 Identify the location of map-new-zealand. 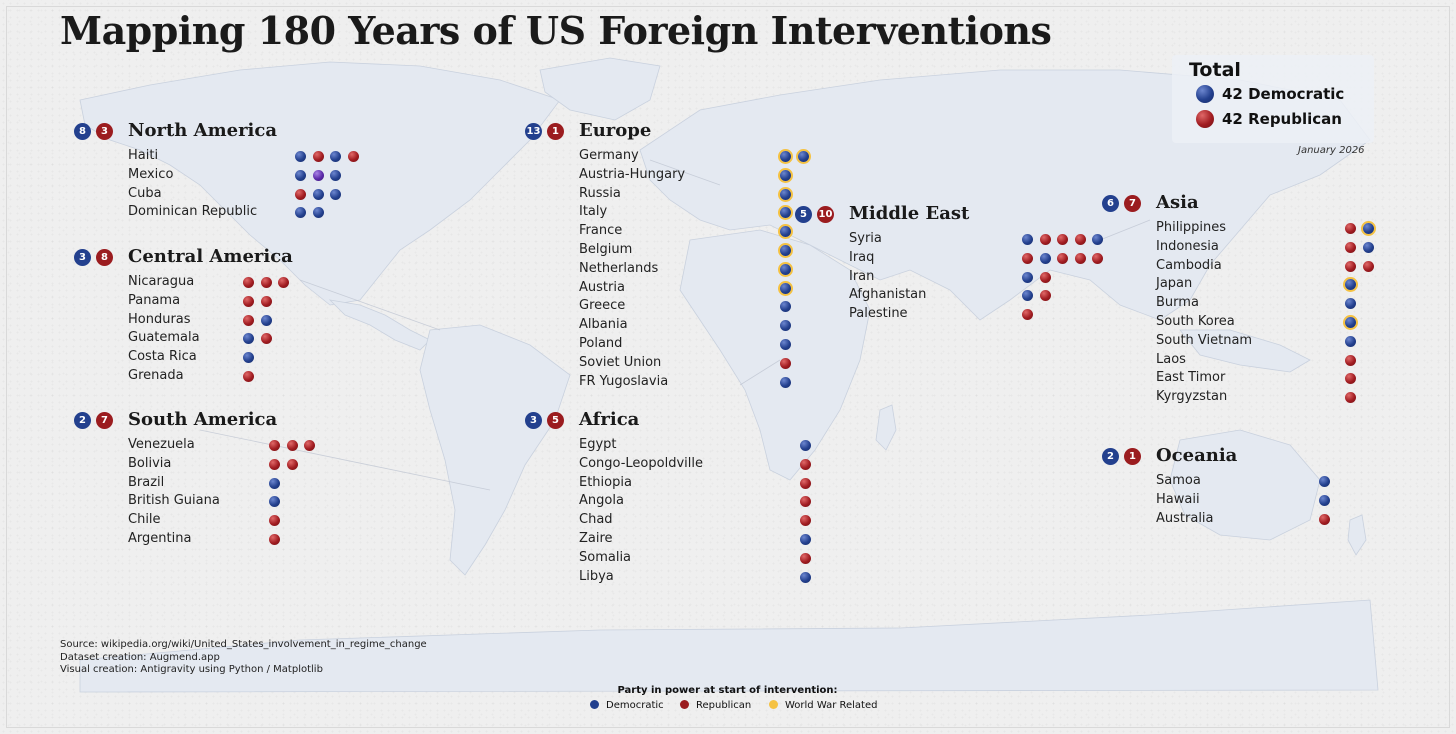
(1357, 535).